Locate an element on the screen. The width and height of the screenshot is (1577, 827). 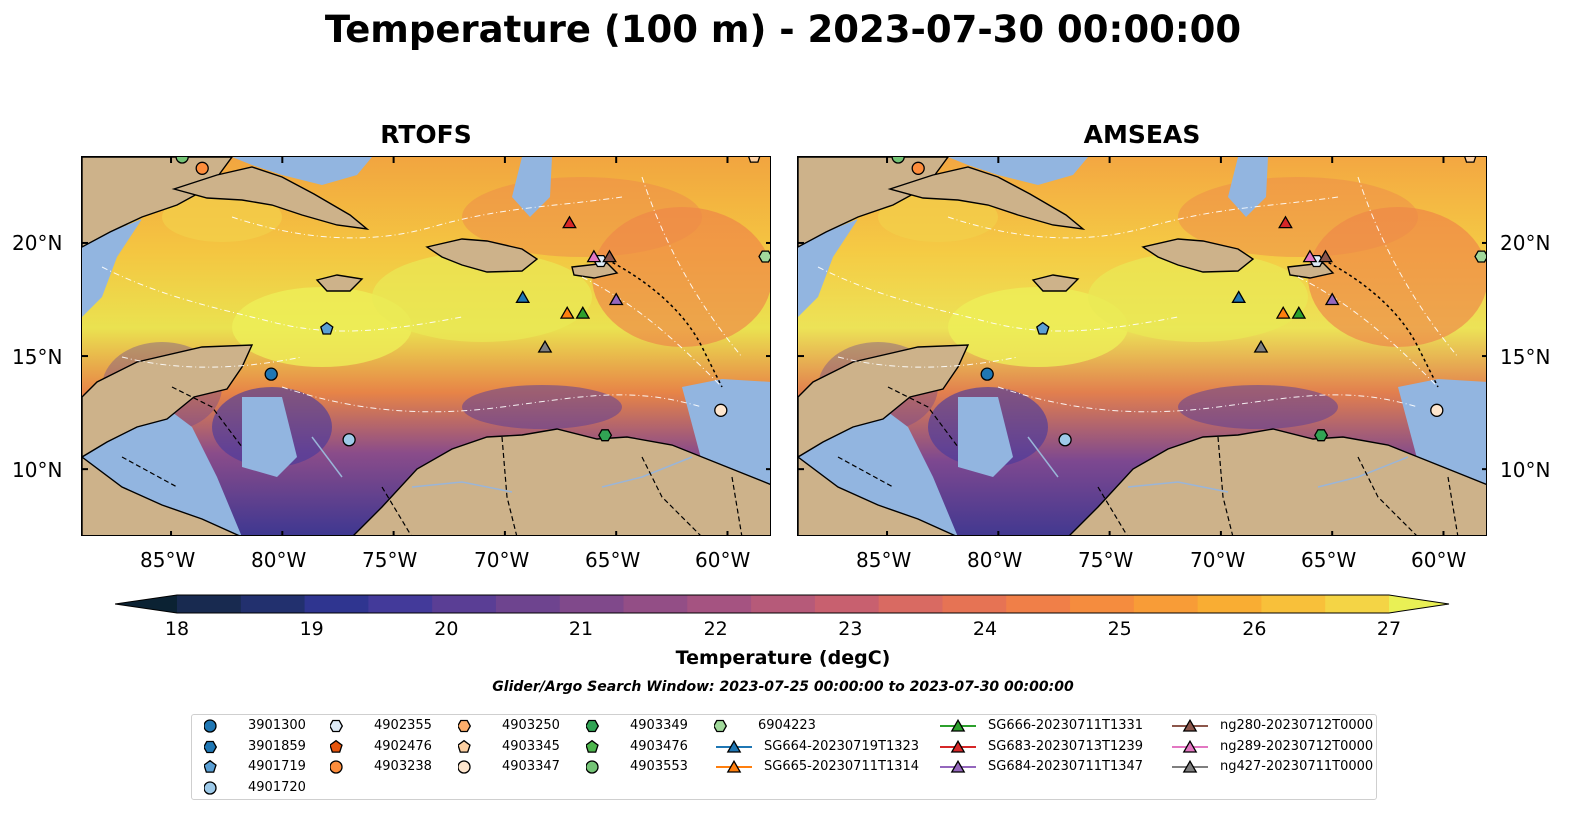
colorbar-tick-label: 25 is located at coordinates (1119, 629).